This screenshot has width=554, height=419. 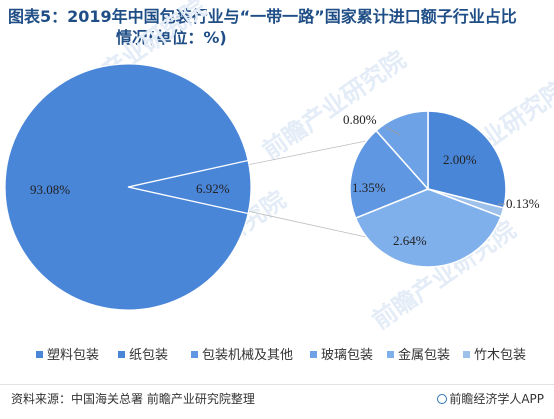 I want to click on legend-label: 包装机械及其他, so click(x=247, y=355).